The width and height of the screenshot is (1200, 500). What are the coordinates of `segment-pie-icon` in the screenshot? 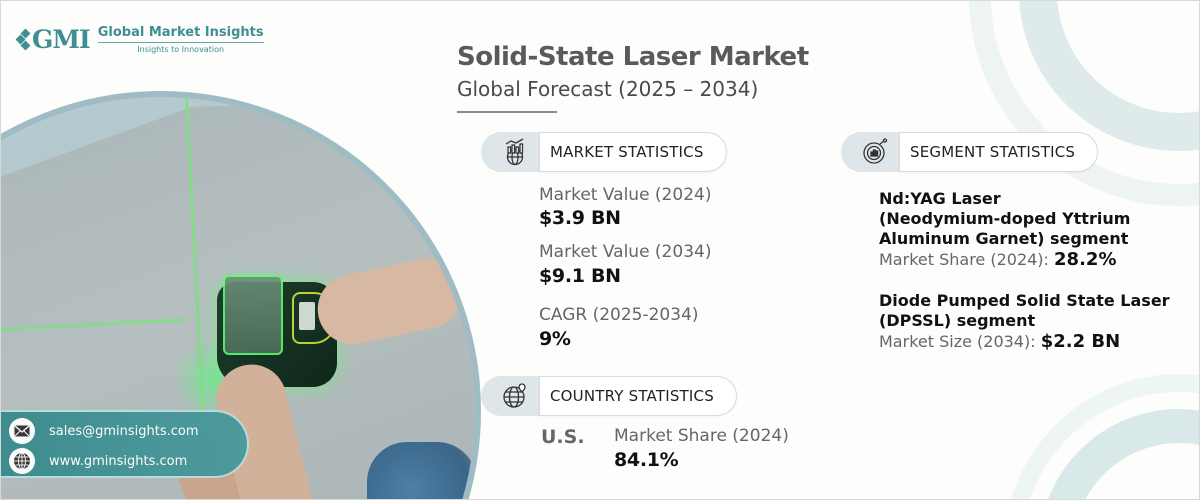 It's located at (873, 152).